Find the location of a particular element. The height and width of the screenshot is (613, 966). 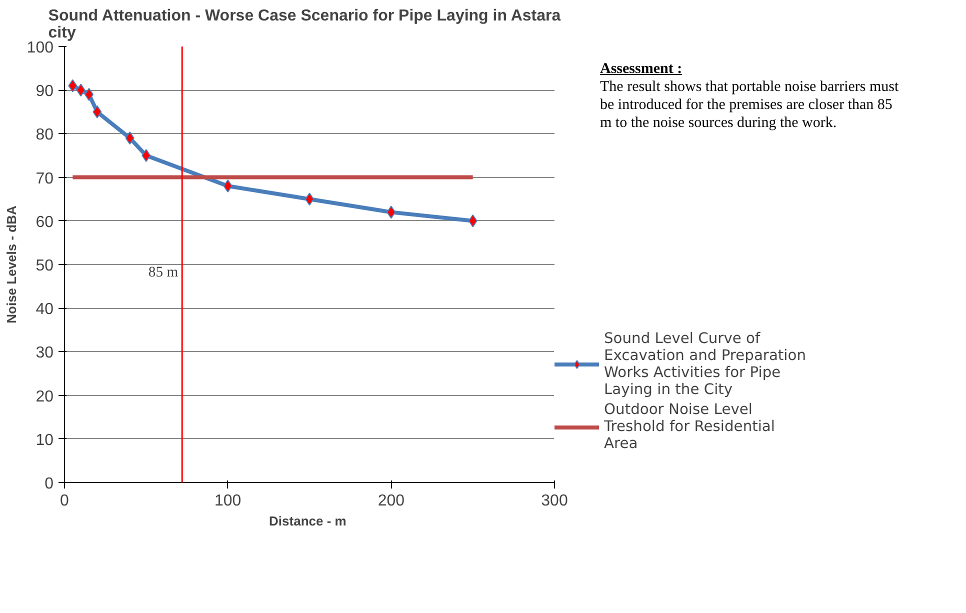

y-tick-label: 10 is located at coordinates (45, 440).